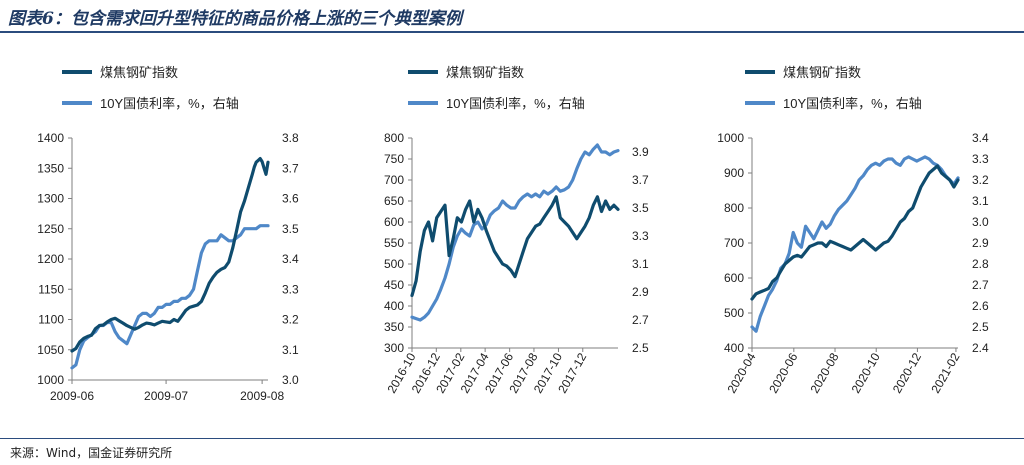  I want to click on title-divider, so click(512, 32).